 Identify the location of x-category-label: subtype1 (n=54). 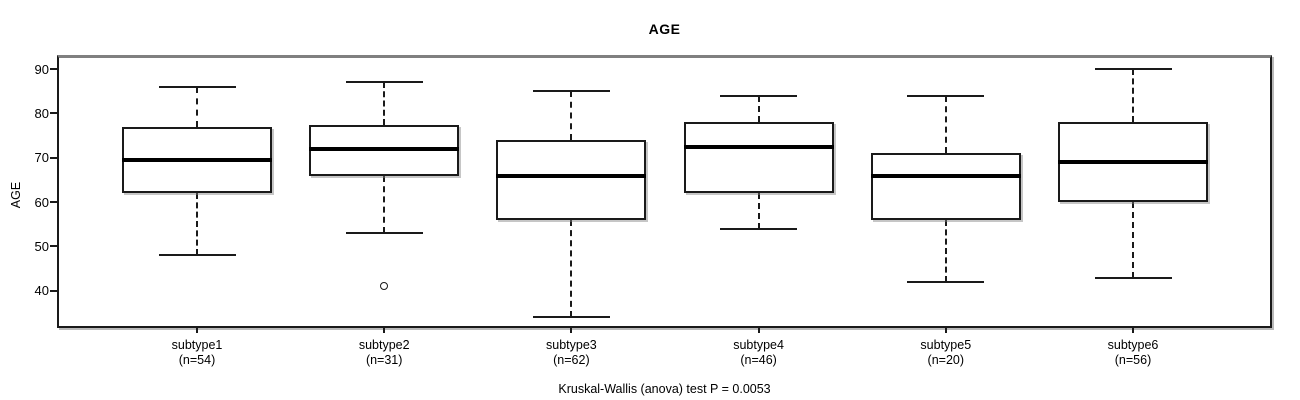
(197, 352).